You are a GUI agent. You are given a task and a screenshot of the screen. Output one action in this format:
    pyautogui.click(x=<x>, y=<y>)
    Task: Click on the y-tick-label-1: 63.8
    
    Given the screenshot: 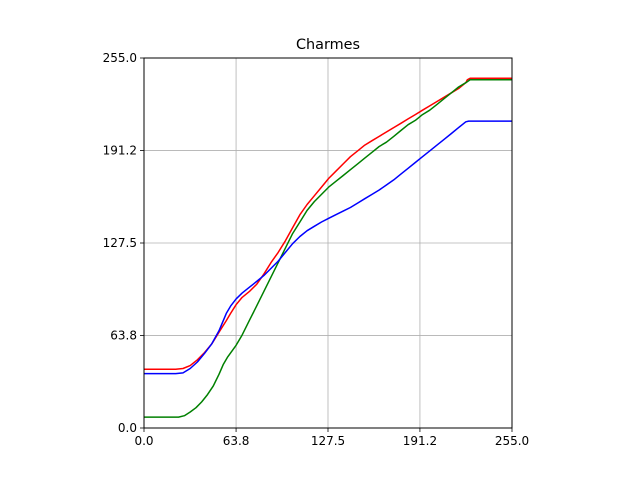 What is the action you would take?
    pyautogui.click(x=123, y=335)
    